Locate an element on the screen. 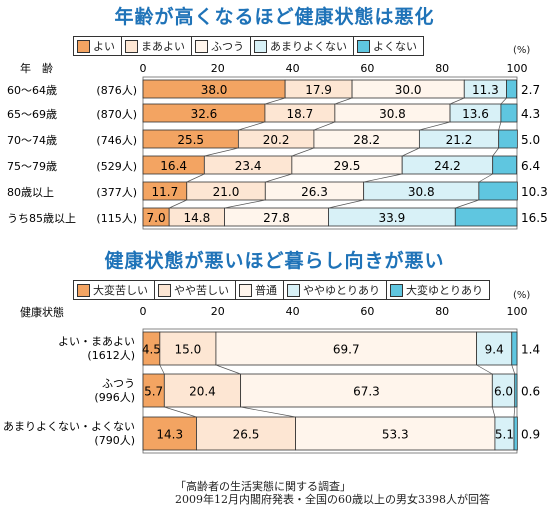  data-label: 27.8 is located at coordinates (276, 218).